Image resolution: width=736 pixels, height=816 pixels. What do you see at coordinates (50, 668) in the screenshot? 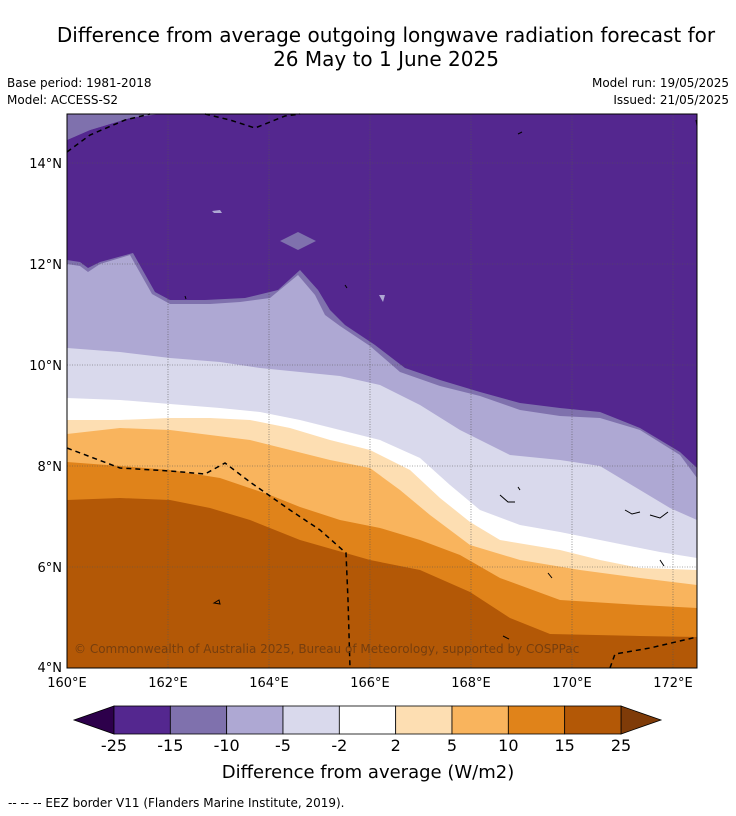
I see `y-tick-label: 4°N` at bounding box center [50, 668].